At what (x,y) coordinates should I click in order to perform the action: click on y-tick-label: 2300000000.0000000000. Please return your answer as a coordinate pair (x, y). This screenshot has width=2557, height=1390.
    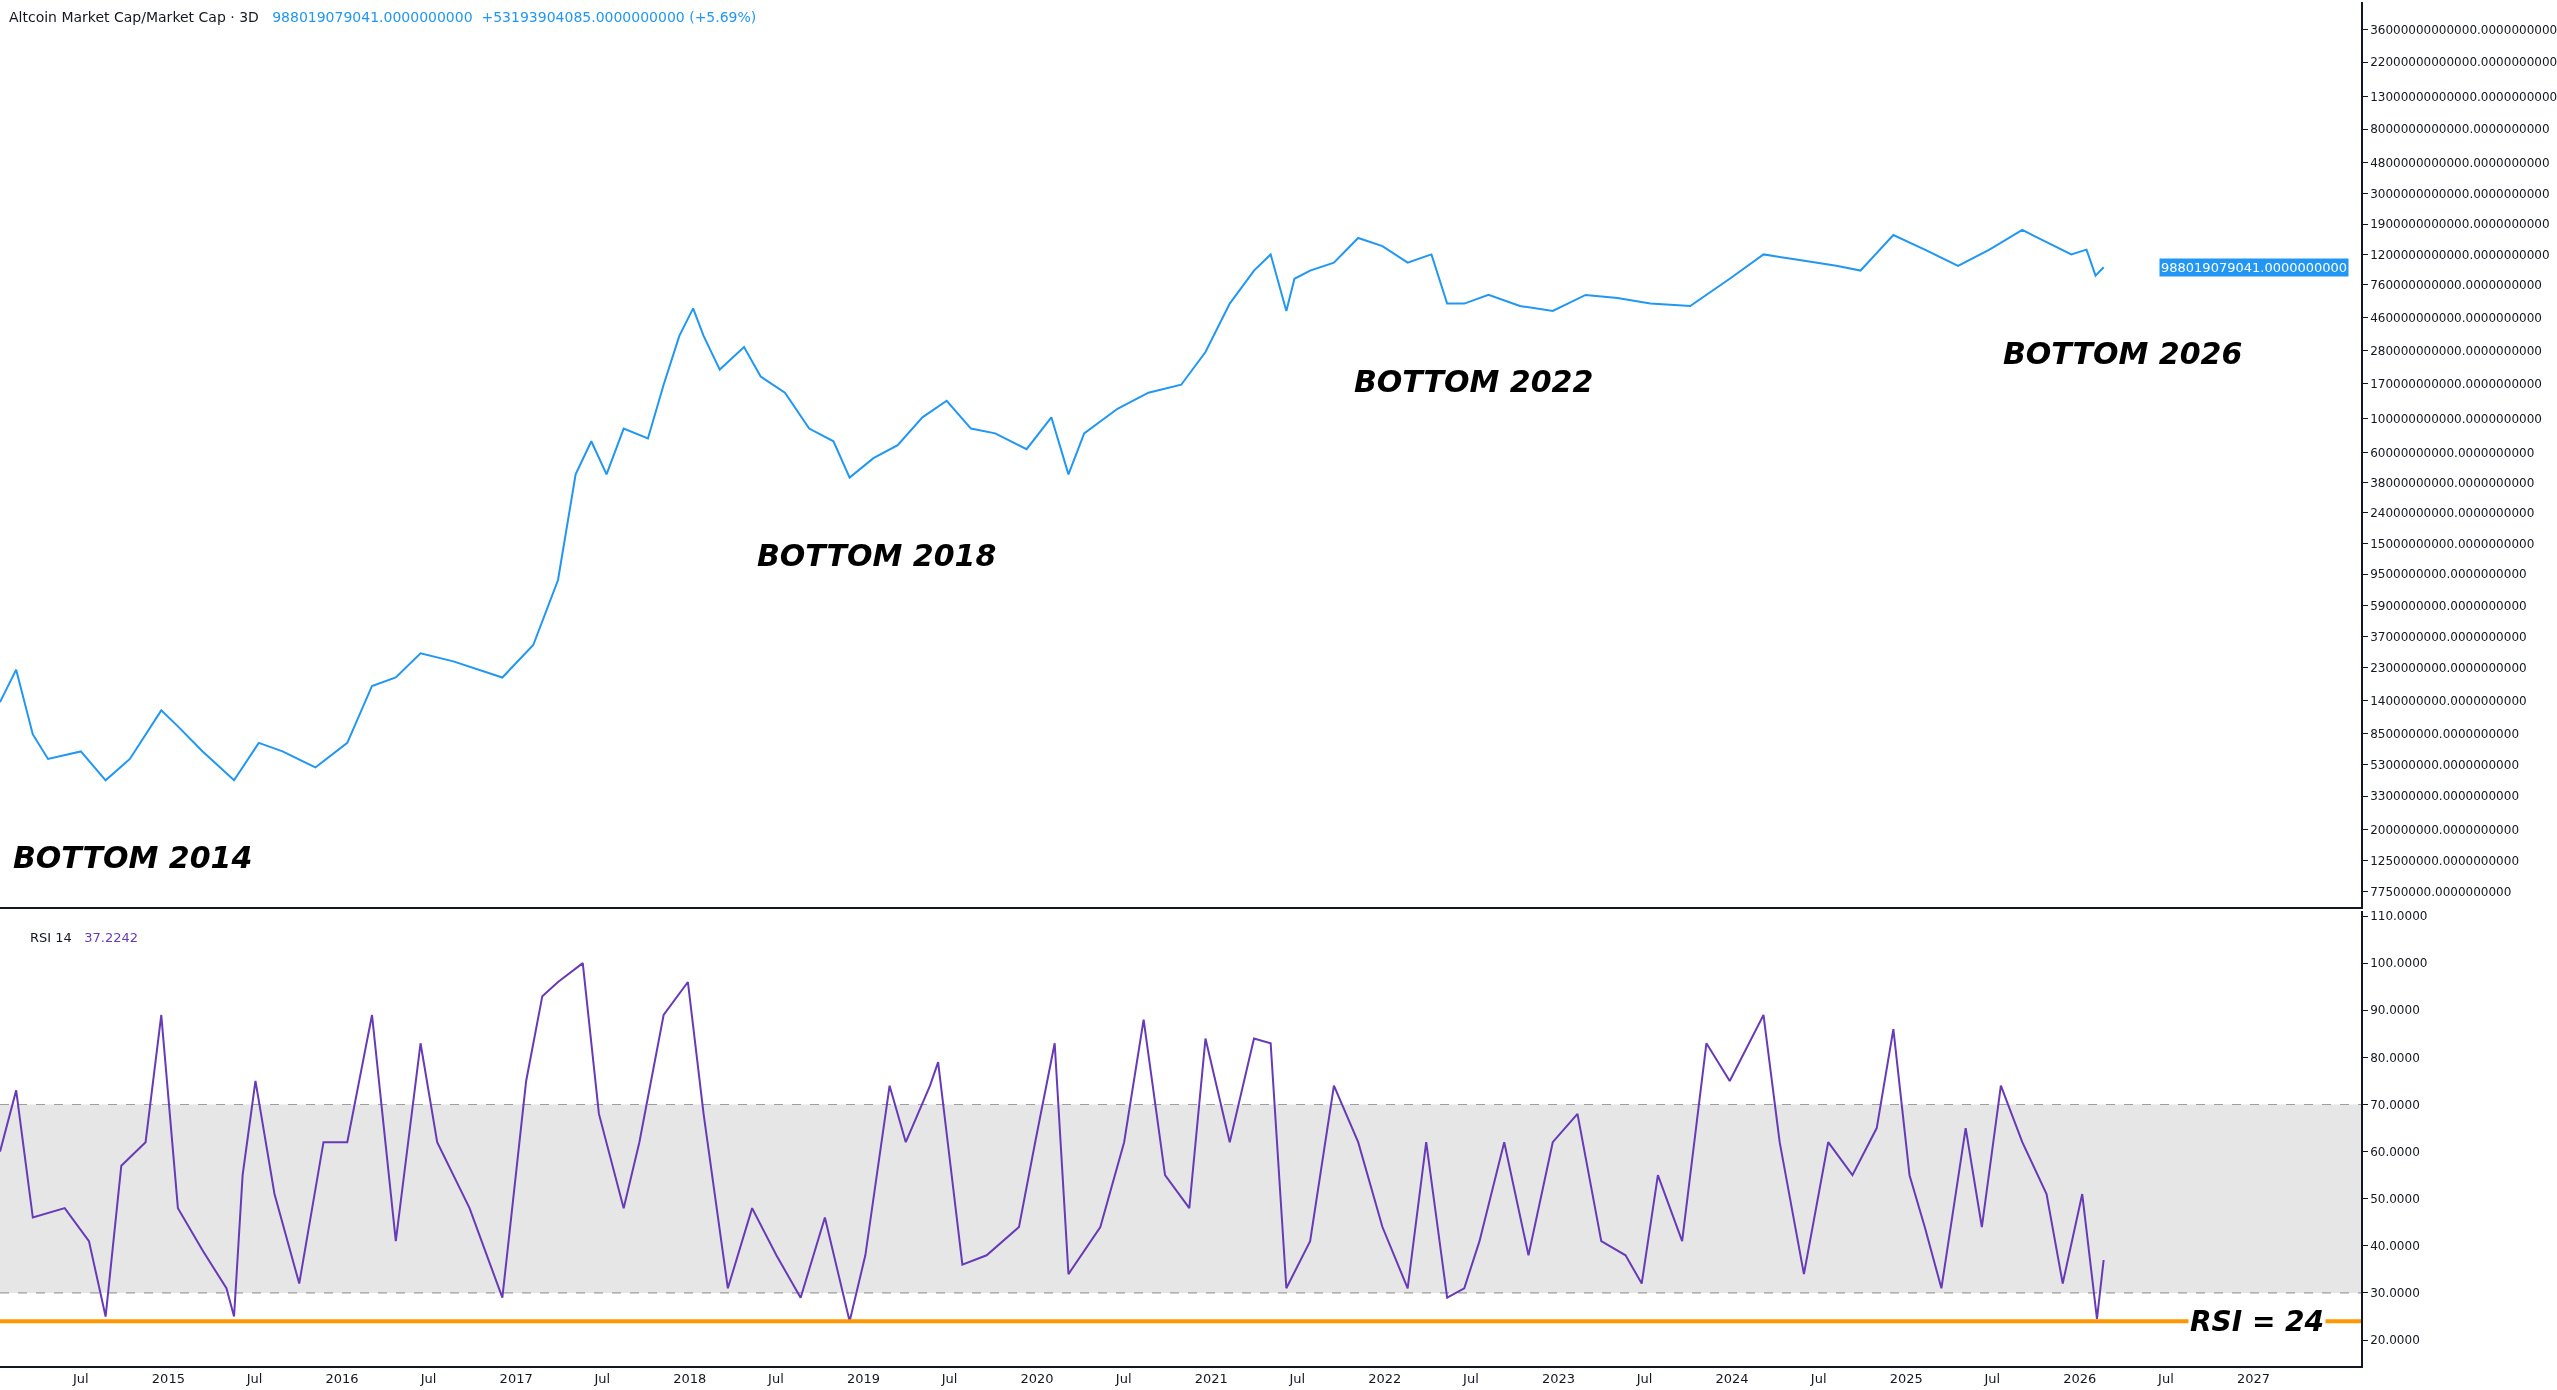
    Looking at the image, I should click on (2448, 668).